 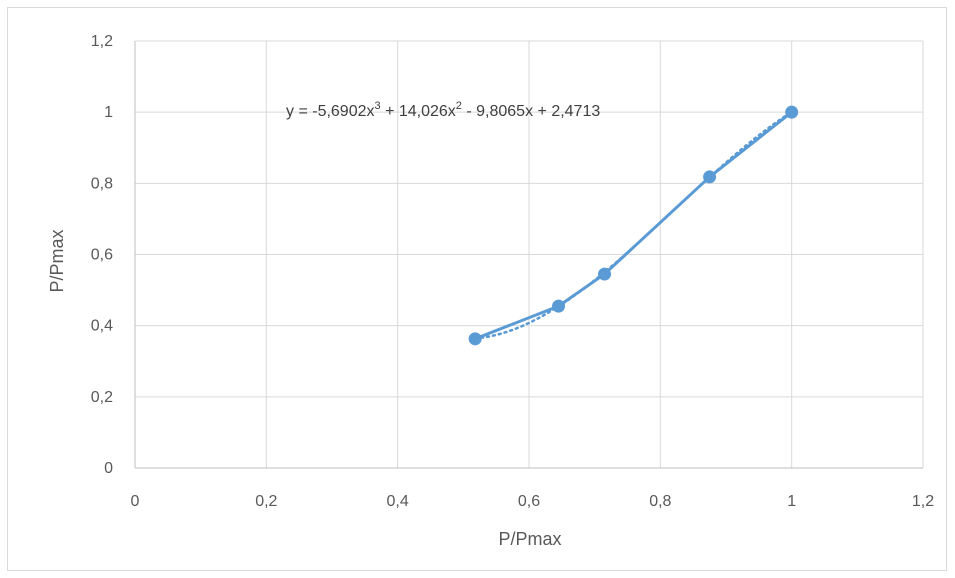 I want to click on y-tick-label: 1,2, so click(x=102, y=41).